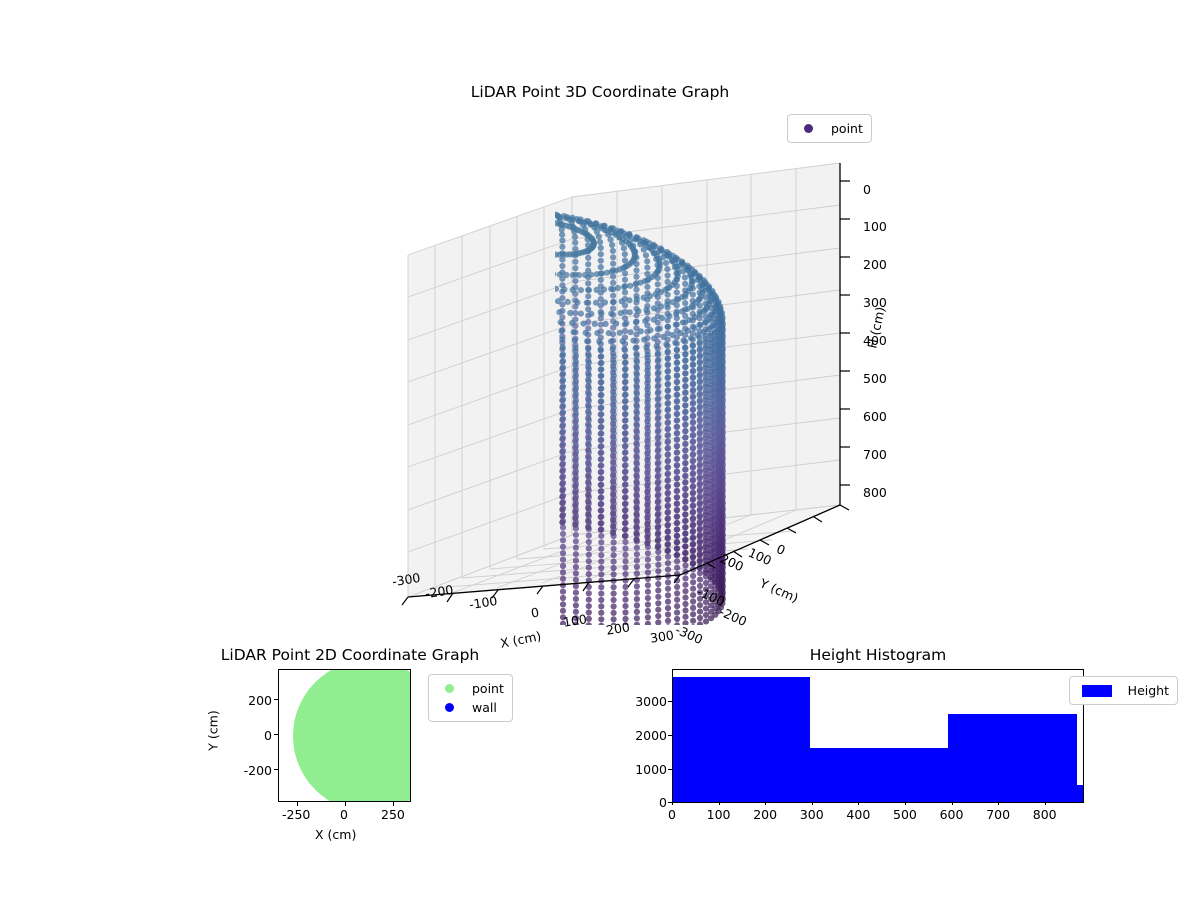 The width and height of the screenshot is (1200, 900). What do you see at coordinates (867, 189) in the screenshot?
I see `scatter3d-ztick-0: 0` at bounding box center [867, 189].